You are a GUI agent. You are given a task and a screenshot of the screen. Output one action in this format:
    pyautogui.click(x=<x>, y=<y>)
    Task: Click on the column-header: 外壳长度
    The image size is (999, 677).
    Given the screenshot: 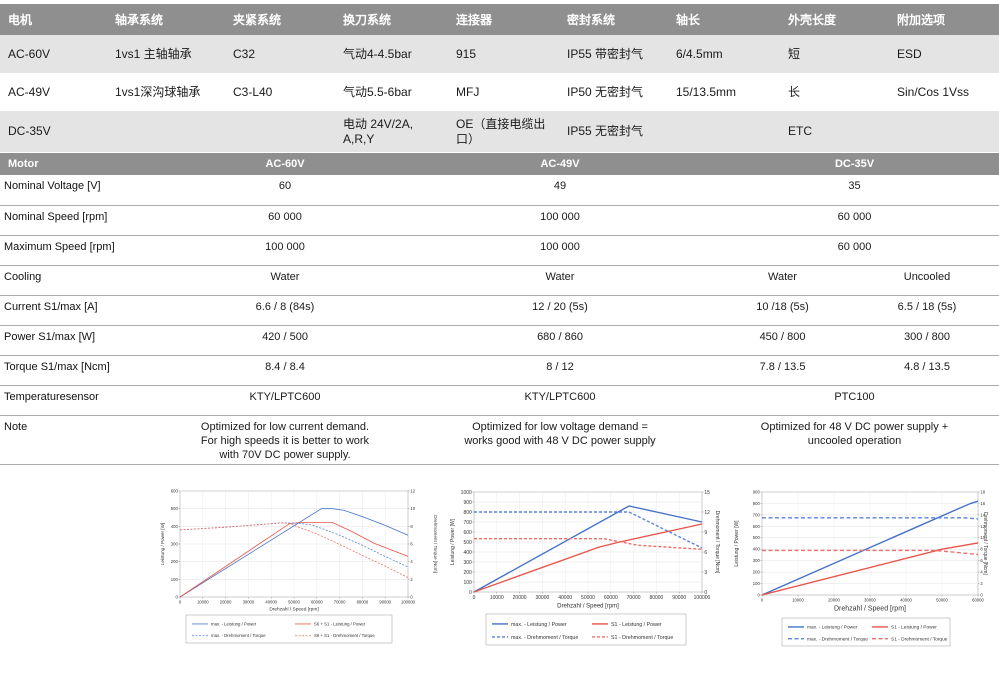 What is the action you would take?
    pyautogui.click(x=834, y=19)
    